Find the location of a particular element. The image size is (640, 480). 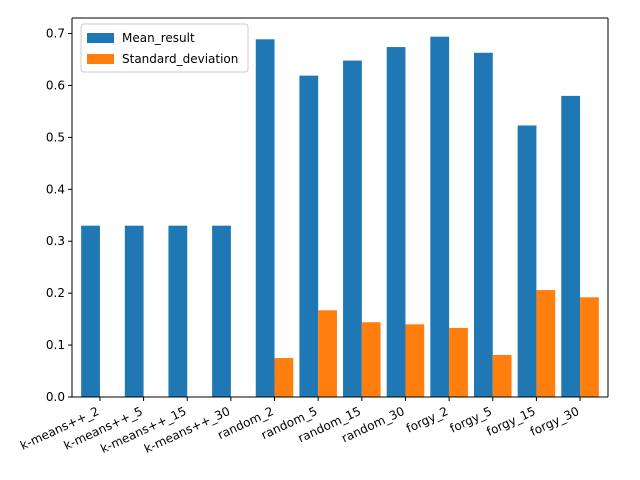

bar-mean-result-k-means++_2 is located at coordinates (90, 311).